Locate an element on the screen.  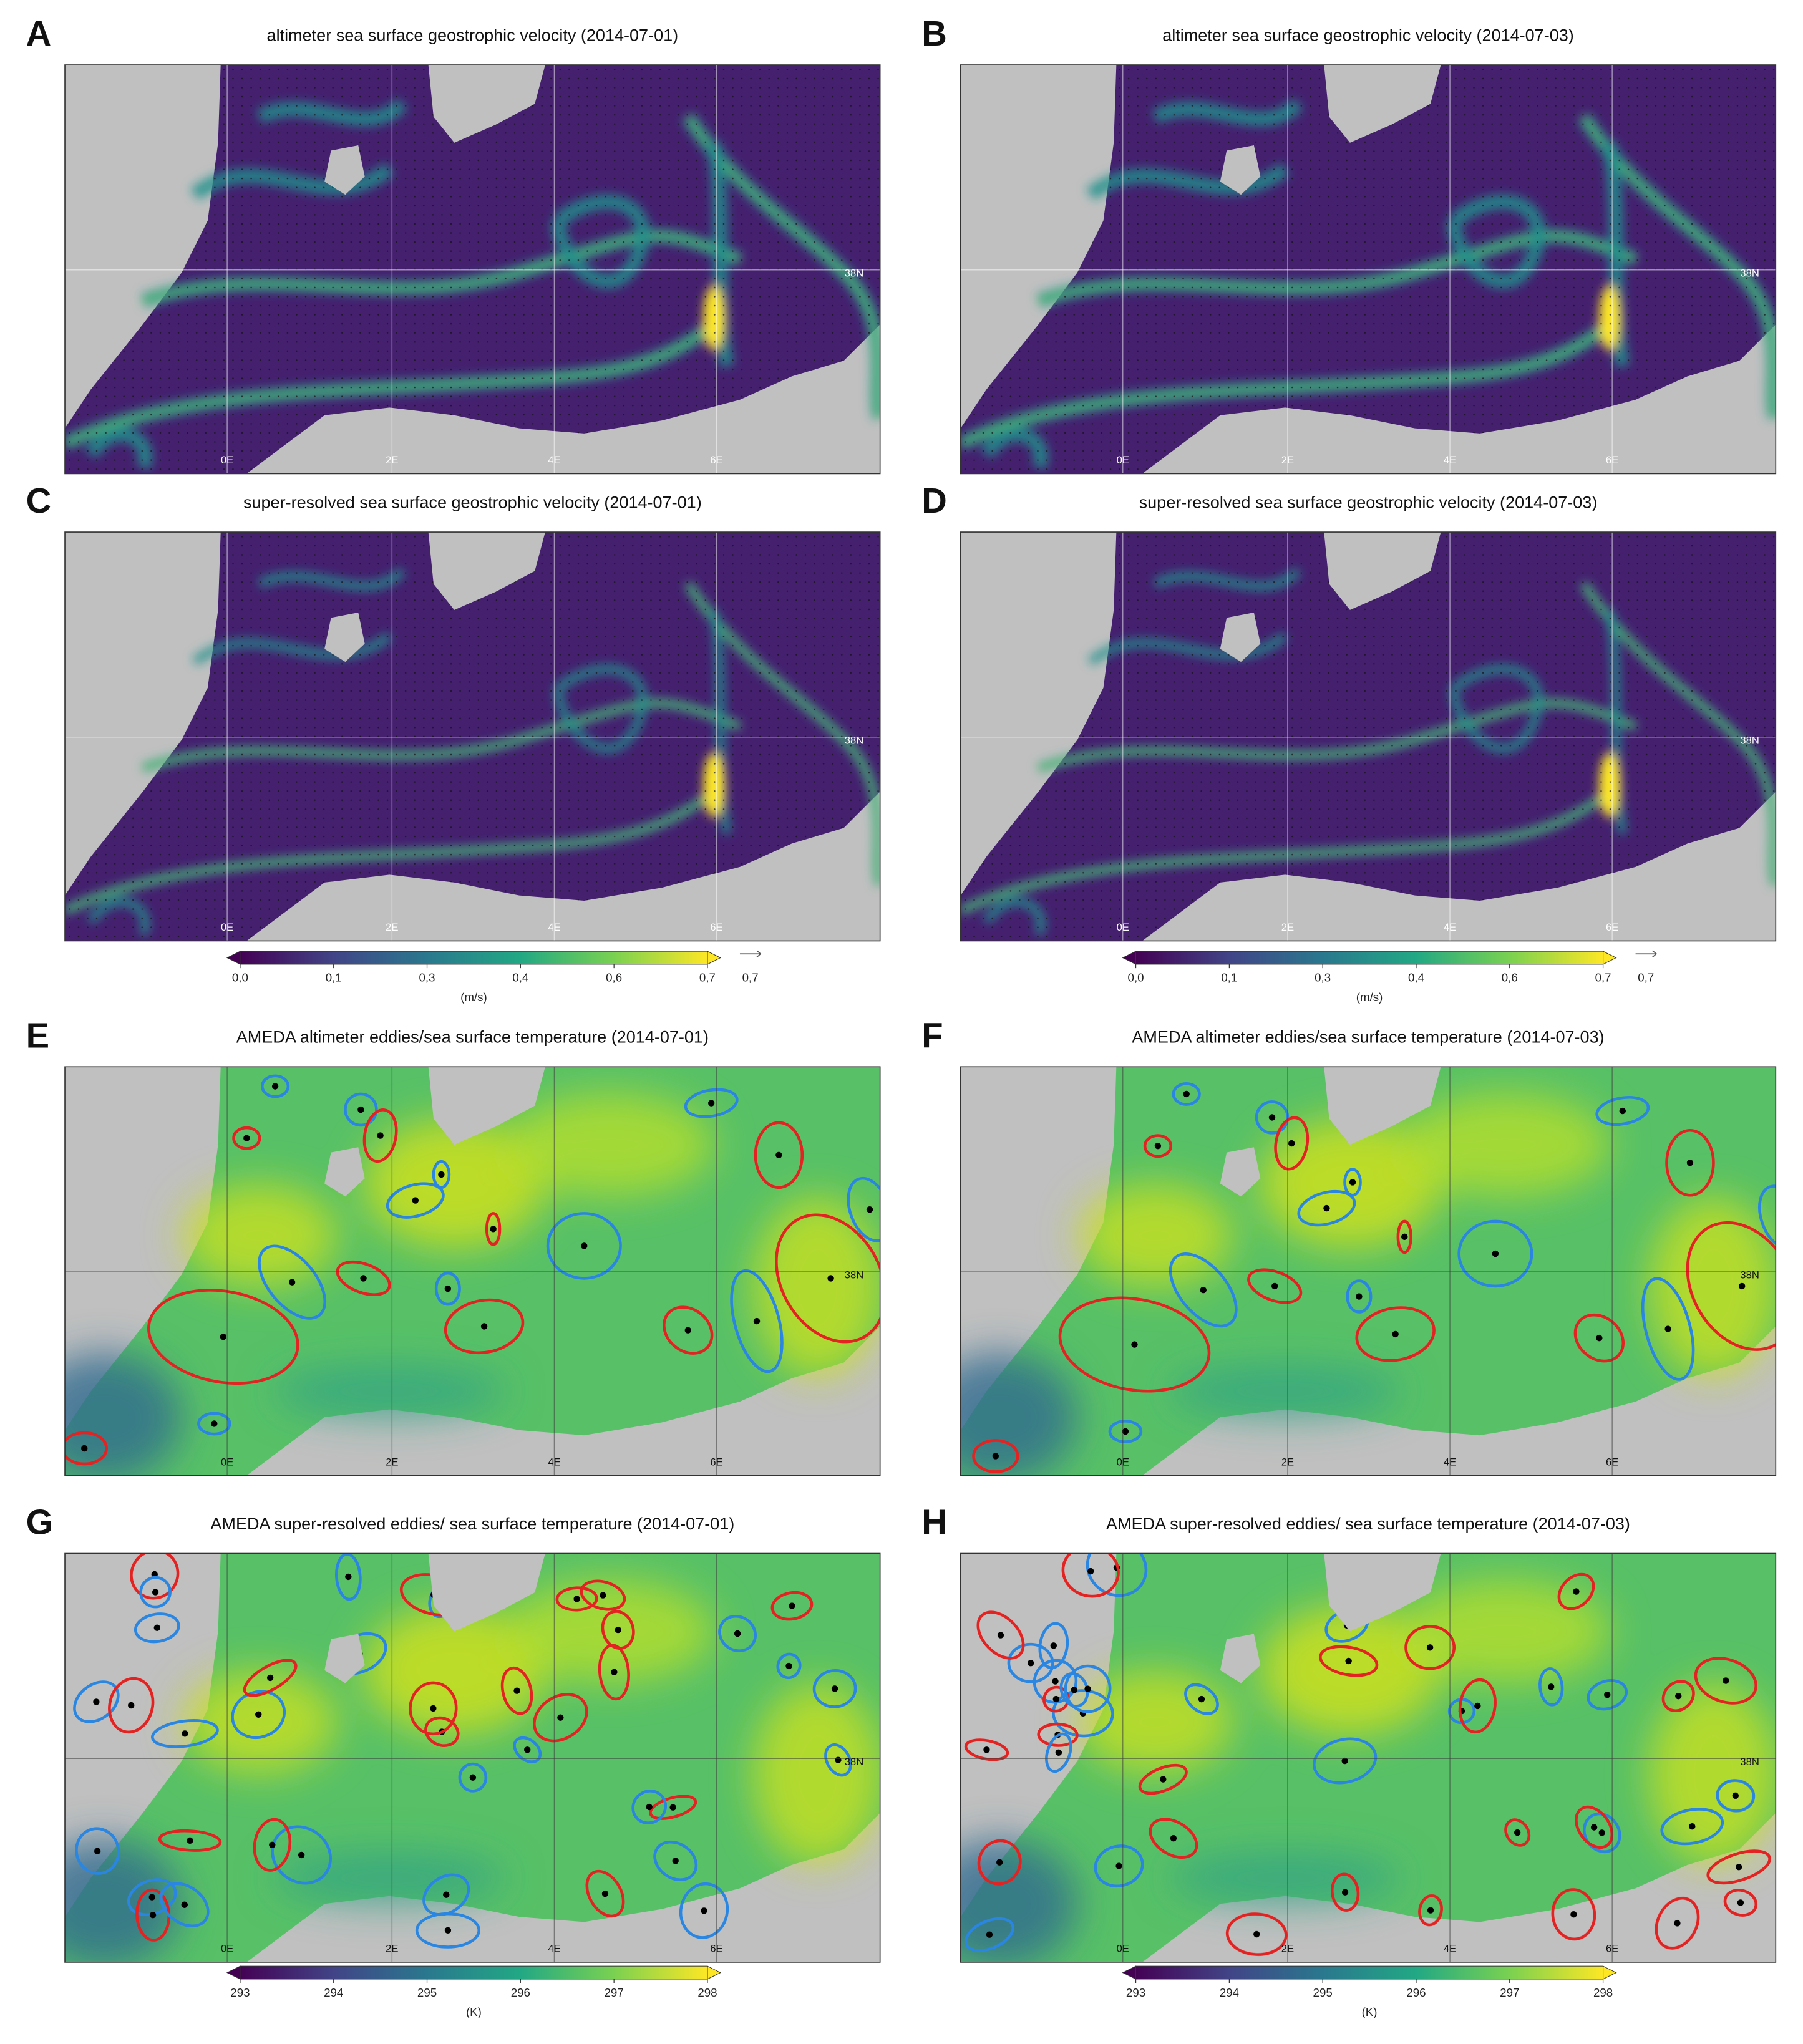
colorbar-tick-label: 0,0 is located at coordinates (240, 978).